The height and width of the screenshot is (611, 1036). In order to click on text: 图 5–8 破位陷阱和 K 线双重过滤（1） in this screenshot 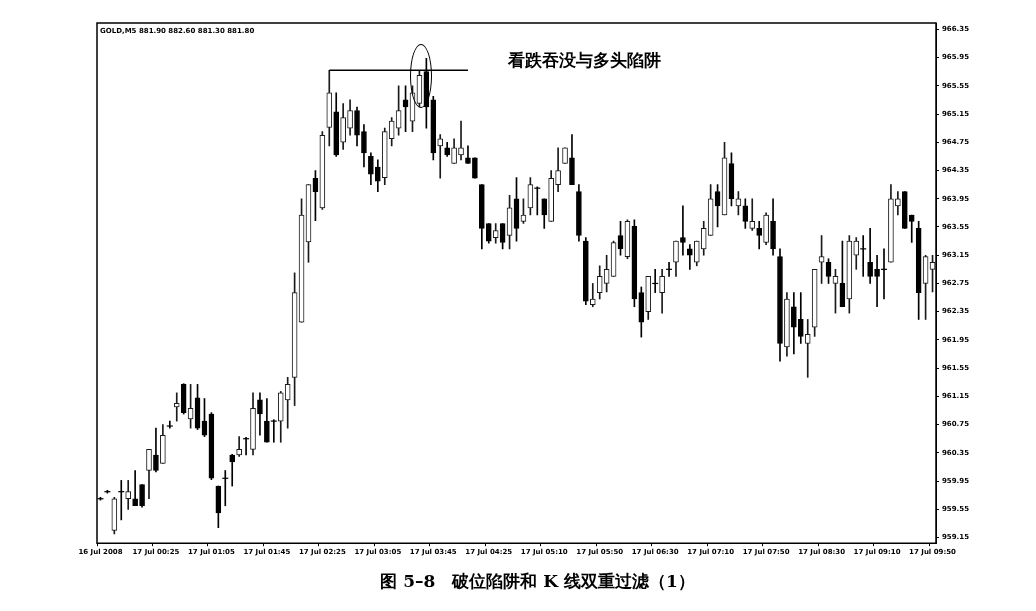, I will do `click(537, 581)`.